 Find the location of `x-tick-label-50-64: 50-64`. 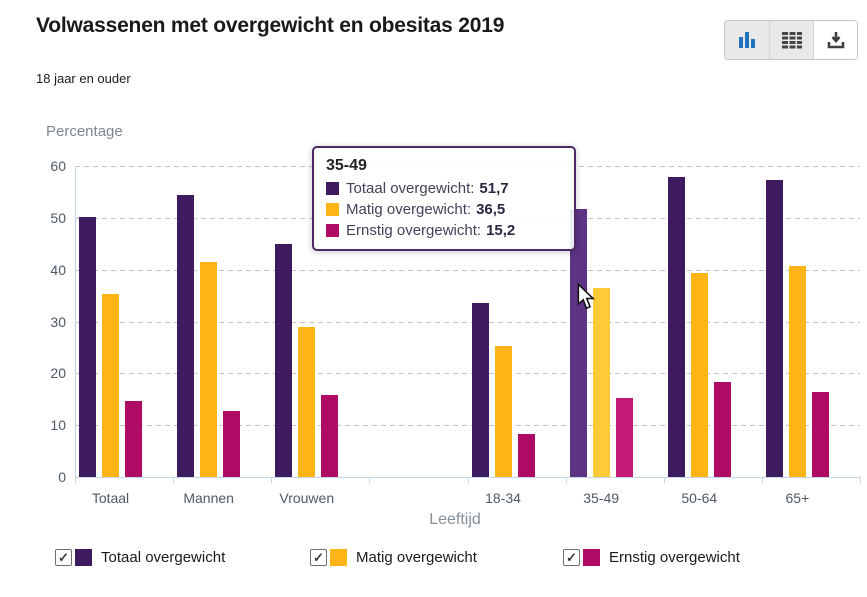

x-tick-label-50-64: 50-64 is located at coordinates (699, 498).